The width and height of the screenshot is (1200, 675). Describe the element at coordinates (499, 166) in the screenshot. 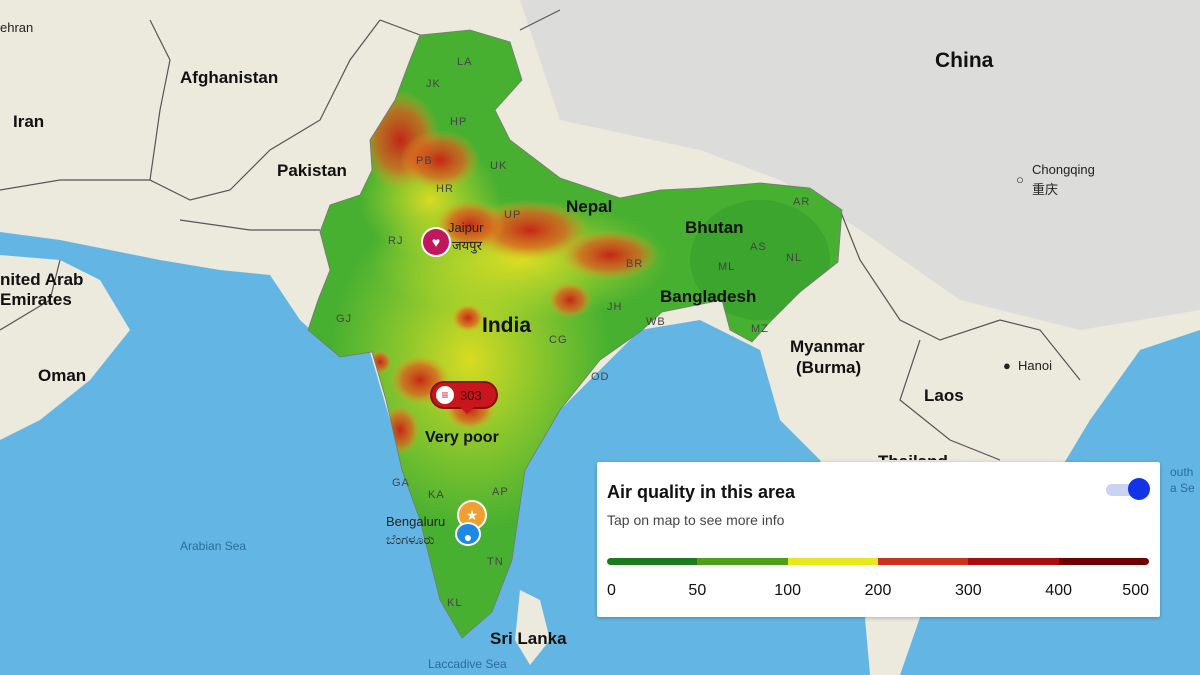

I see `state-code: UK` at that location.